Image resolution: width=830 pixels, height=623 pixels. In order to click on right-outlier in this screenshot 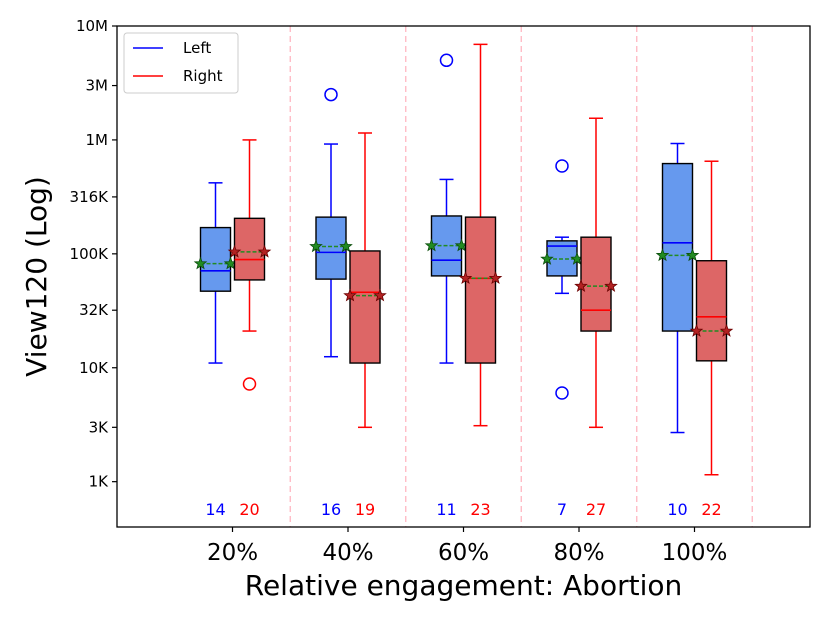, I will do `click(249, 384)`.